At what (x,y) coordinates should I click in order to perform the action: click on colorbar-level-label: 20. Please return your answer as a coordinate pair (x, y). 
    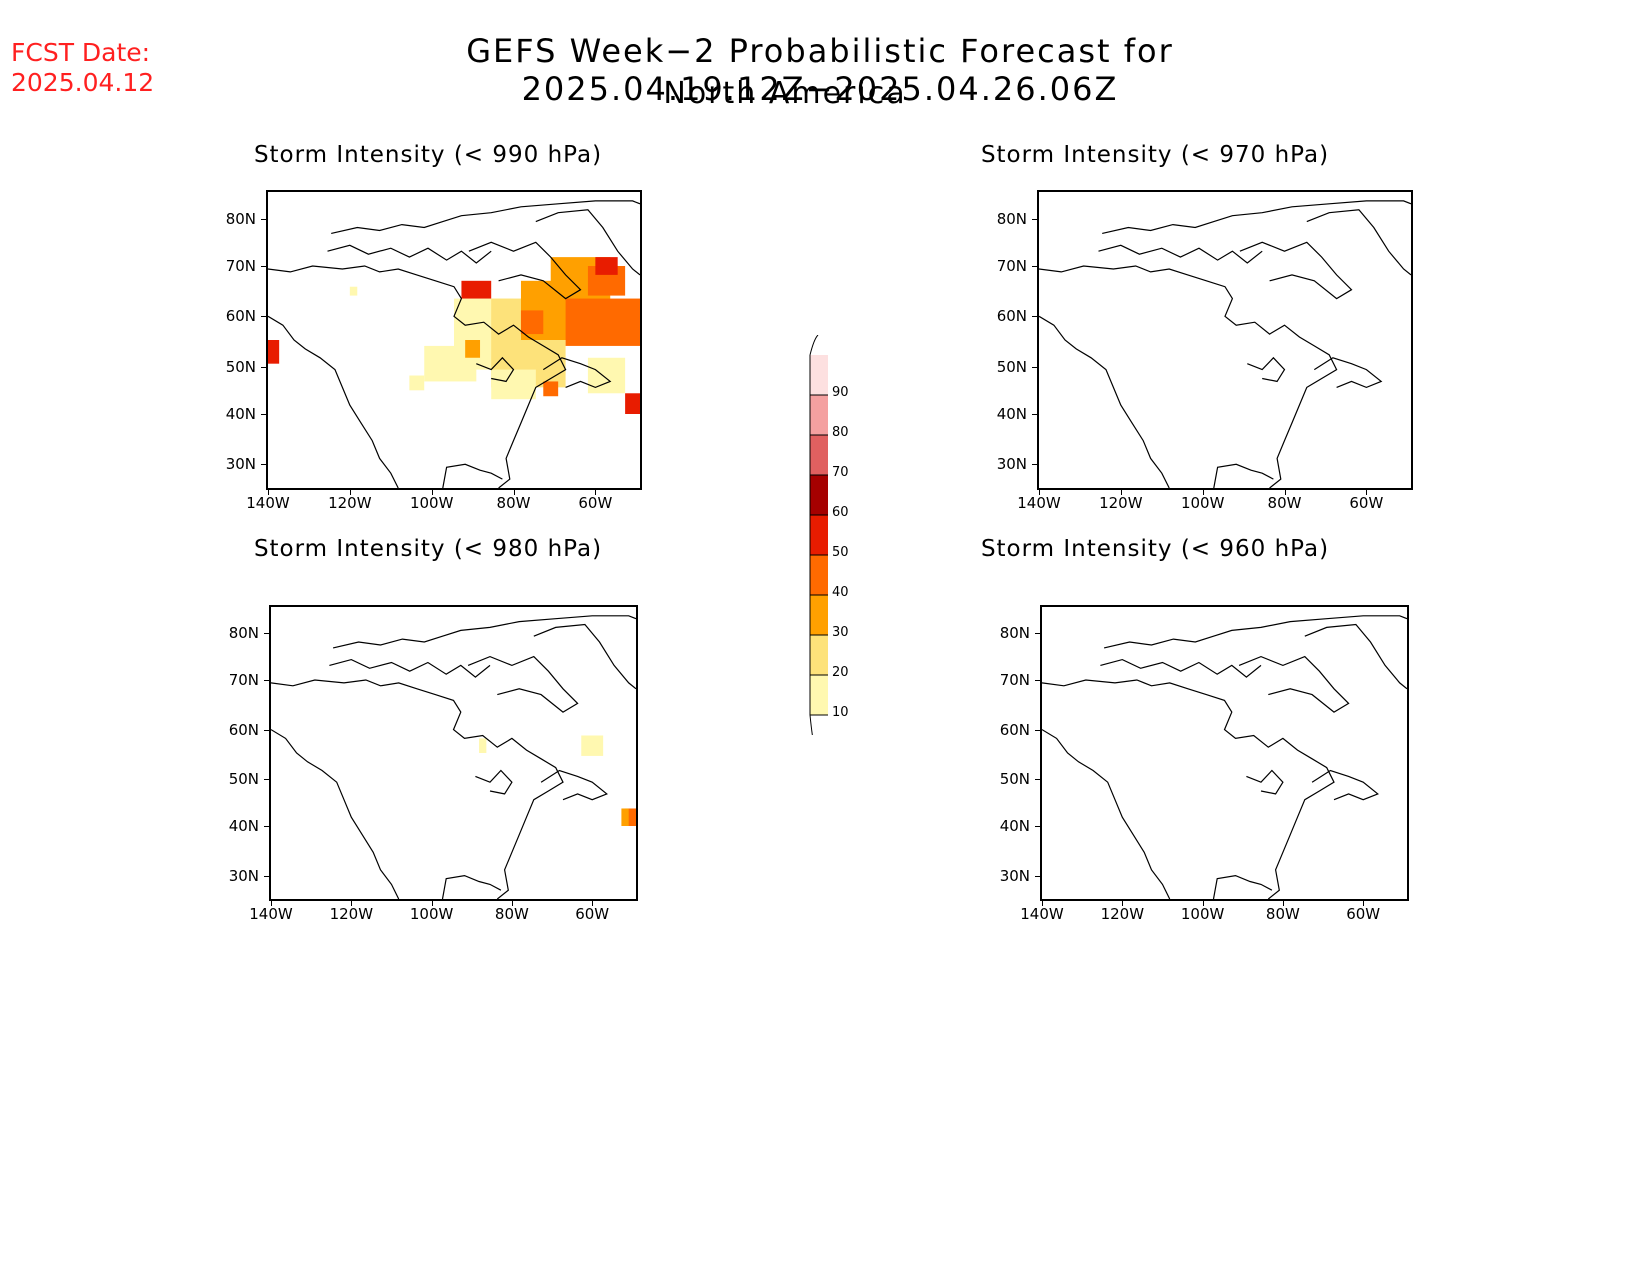
    Looking at the image, I should click on (840, 672).